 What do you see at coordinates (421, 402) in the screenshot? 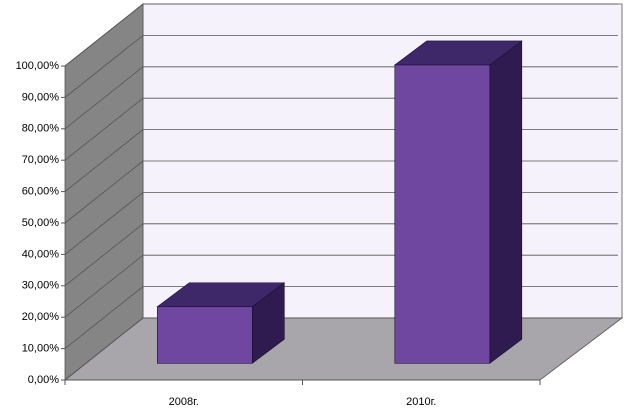
I see `x-tick-label: 2010г.` at bounding box center [421, 402].